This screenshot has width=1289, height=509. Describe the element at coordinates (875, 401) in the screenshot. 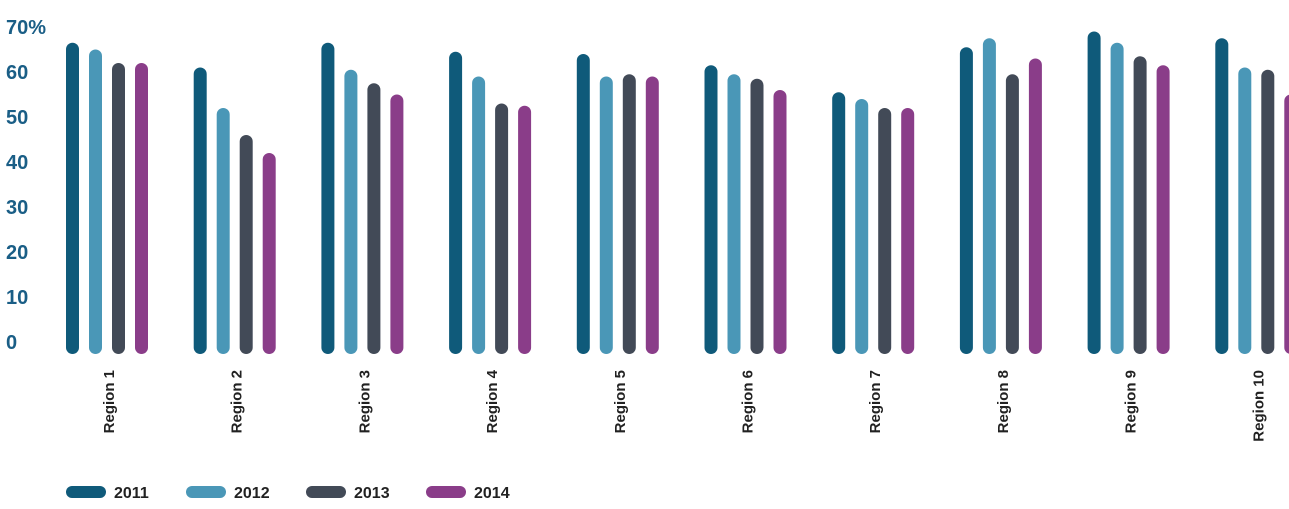

I see `category-label: Region 7` at that location.